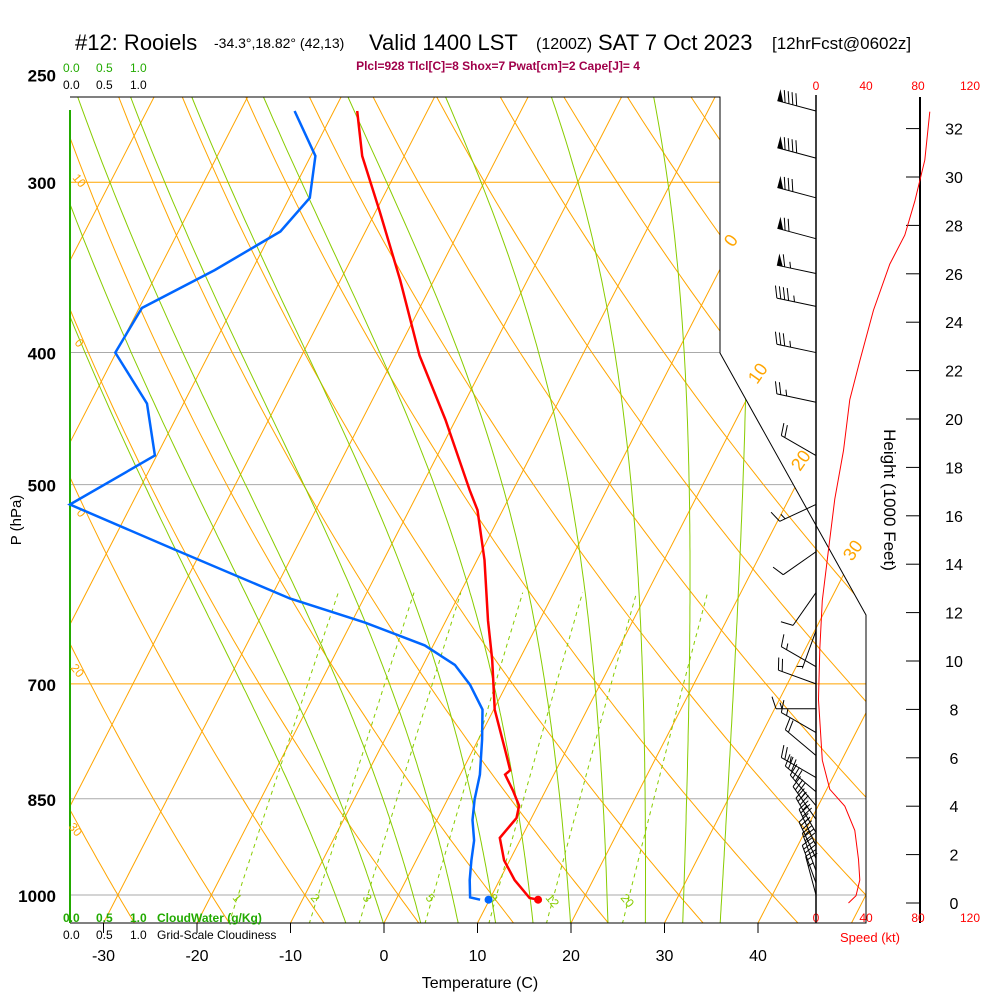 The width and height of the screenshot is (1000, 1000). What do you see at coordinates (675, 42) in the screenshot?
I see `valid-date: SAT 7 Oct 2023` at bounding box center [675, 42].